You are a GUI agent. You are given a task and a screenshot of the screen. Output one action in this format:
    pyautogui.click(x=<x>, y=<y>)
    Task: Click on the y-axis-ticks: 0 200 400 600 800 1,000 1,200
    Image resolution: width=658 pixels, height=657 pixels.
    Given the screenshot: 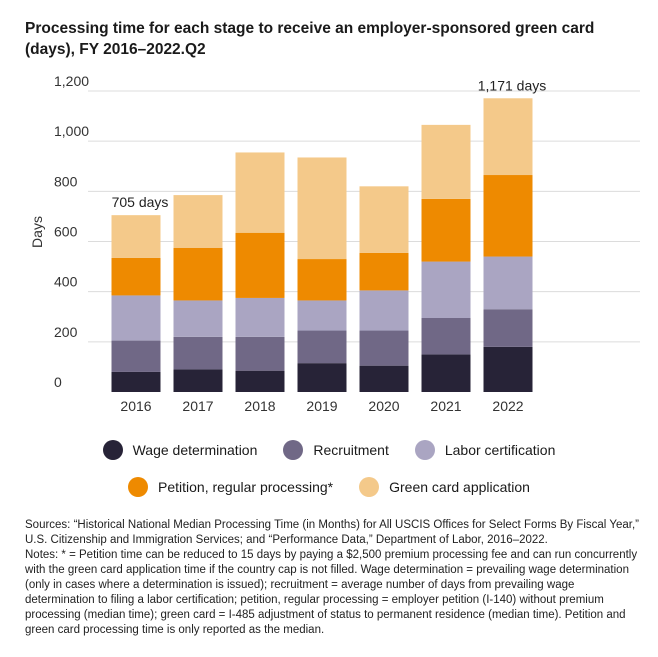 What is the action you would take?
    pyautogui.click(x=71, y=231)
    